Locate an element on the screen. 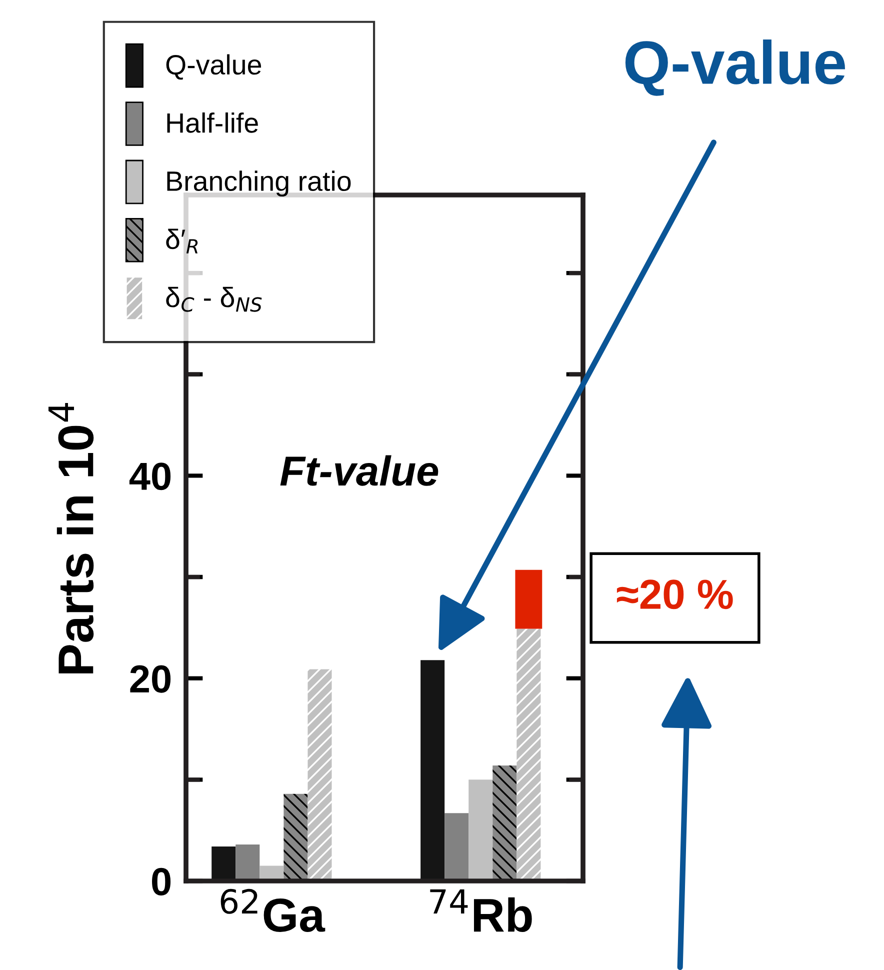 The height and width of the screenshot is (970, 884). text: ≈20 % is located at coordinates (674, 595).